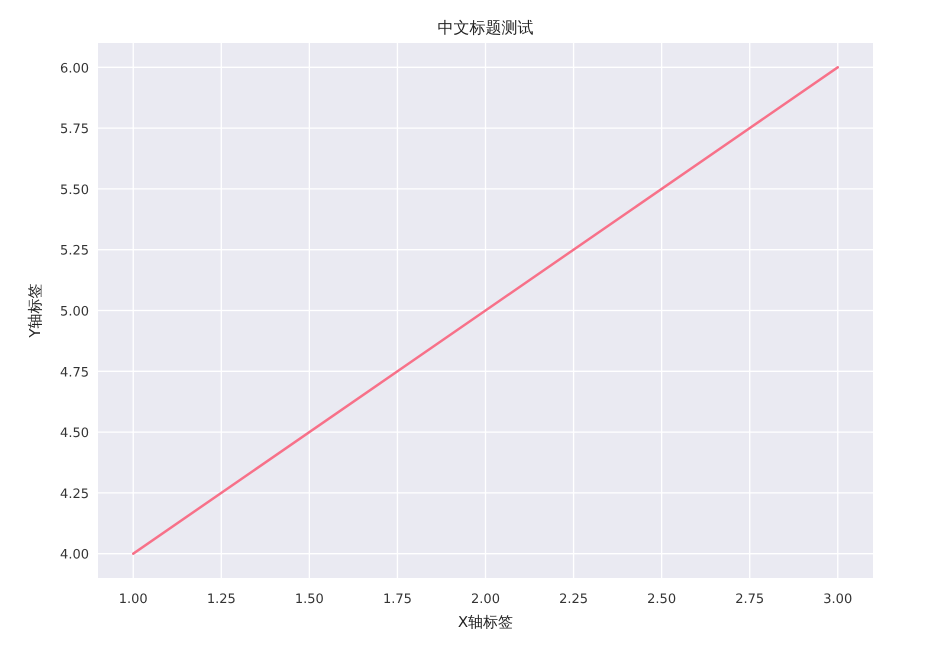  Describe the element at coordinates (221, 599) in the screenshot. I see `x-tick-label: 1.25` at that location.